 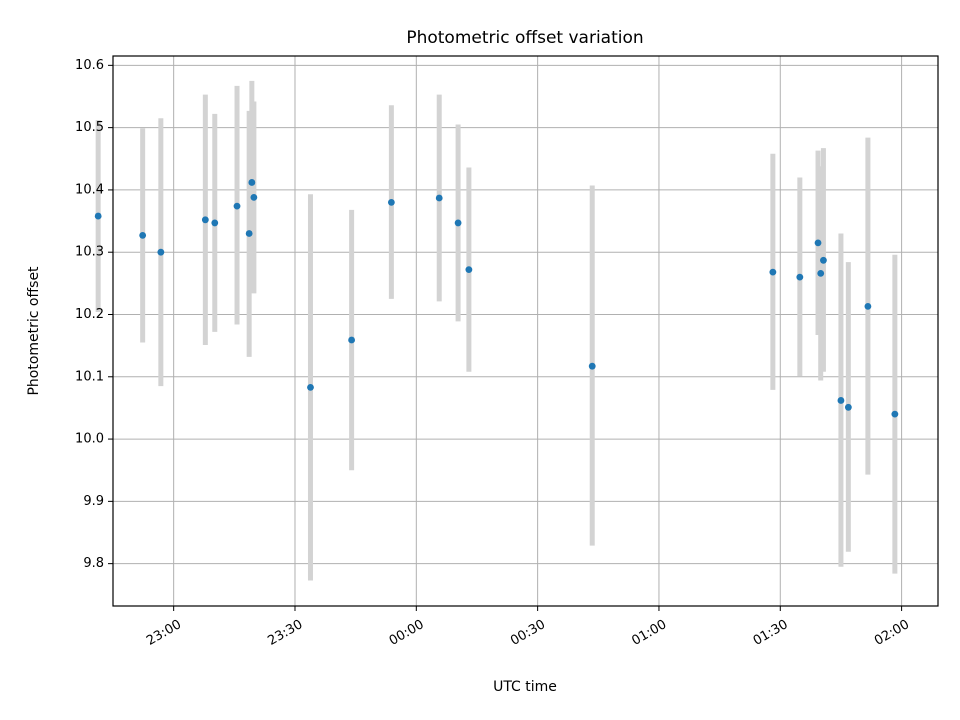 I want to click on y-tick-label: 10.6, so click(x=89, y=65).